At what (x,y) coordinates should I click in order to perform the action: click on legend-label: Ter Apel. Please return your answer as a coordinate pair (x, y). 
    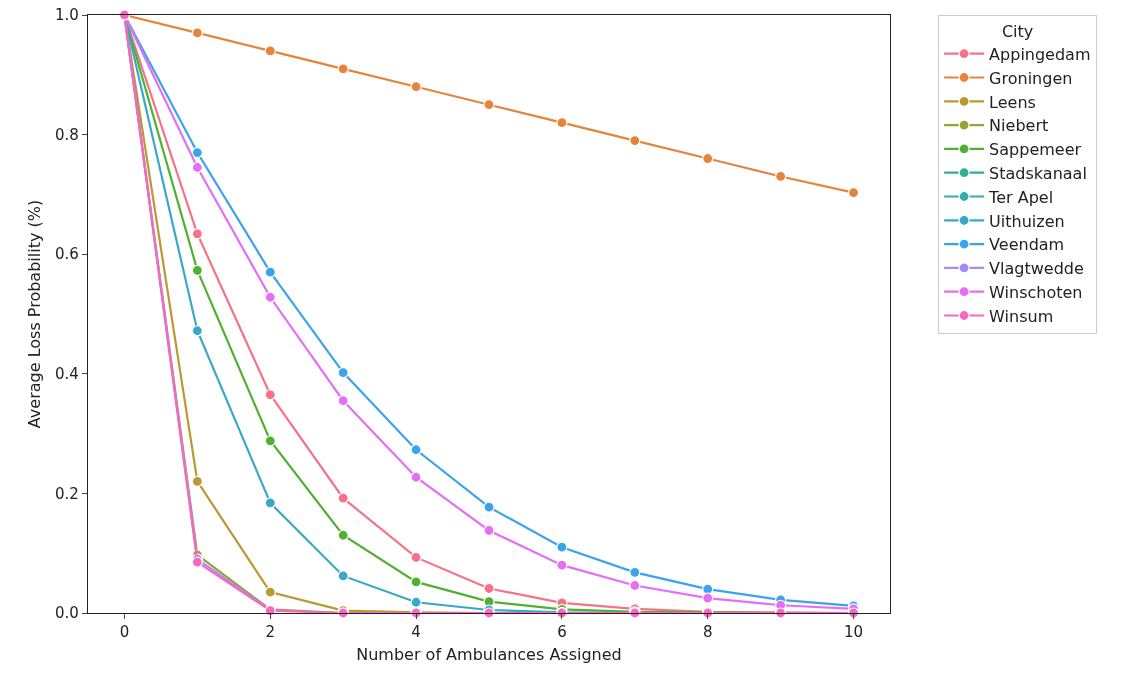
    Looking at the image, I should click on (1021, 197).